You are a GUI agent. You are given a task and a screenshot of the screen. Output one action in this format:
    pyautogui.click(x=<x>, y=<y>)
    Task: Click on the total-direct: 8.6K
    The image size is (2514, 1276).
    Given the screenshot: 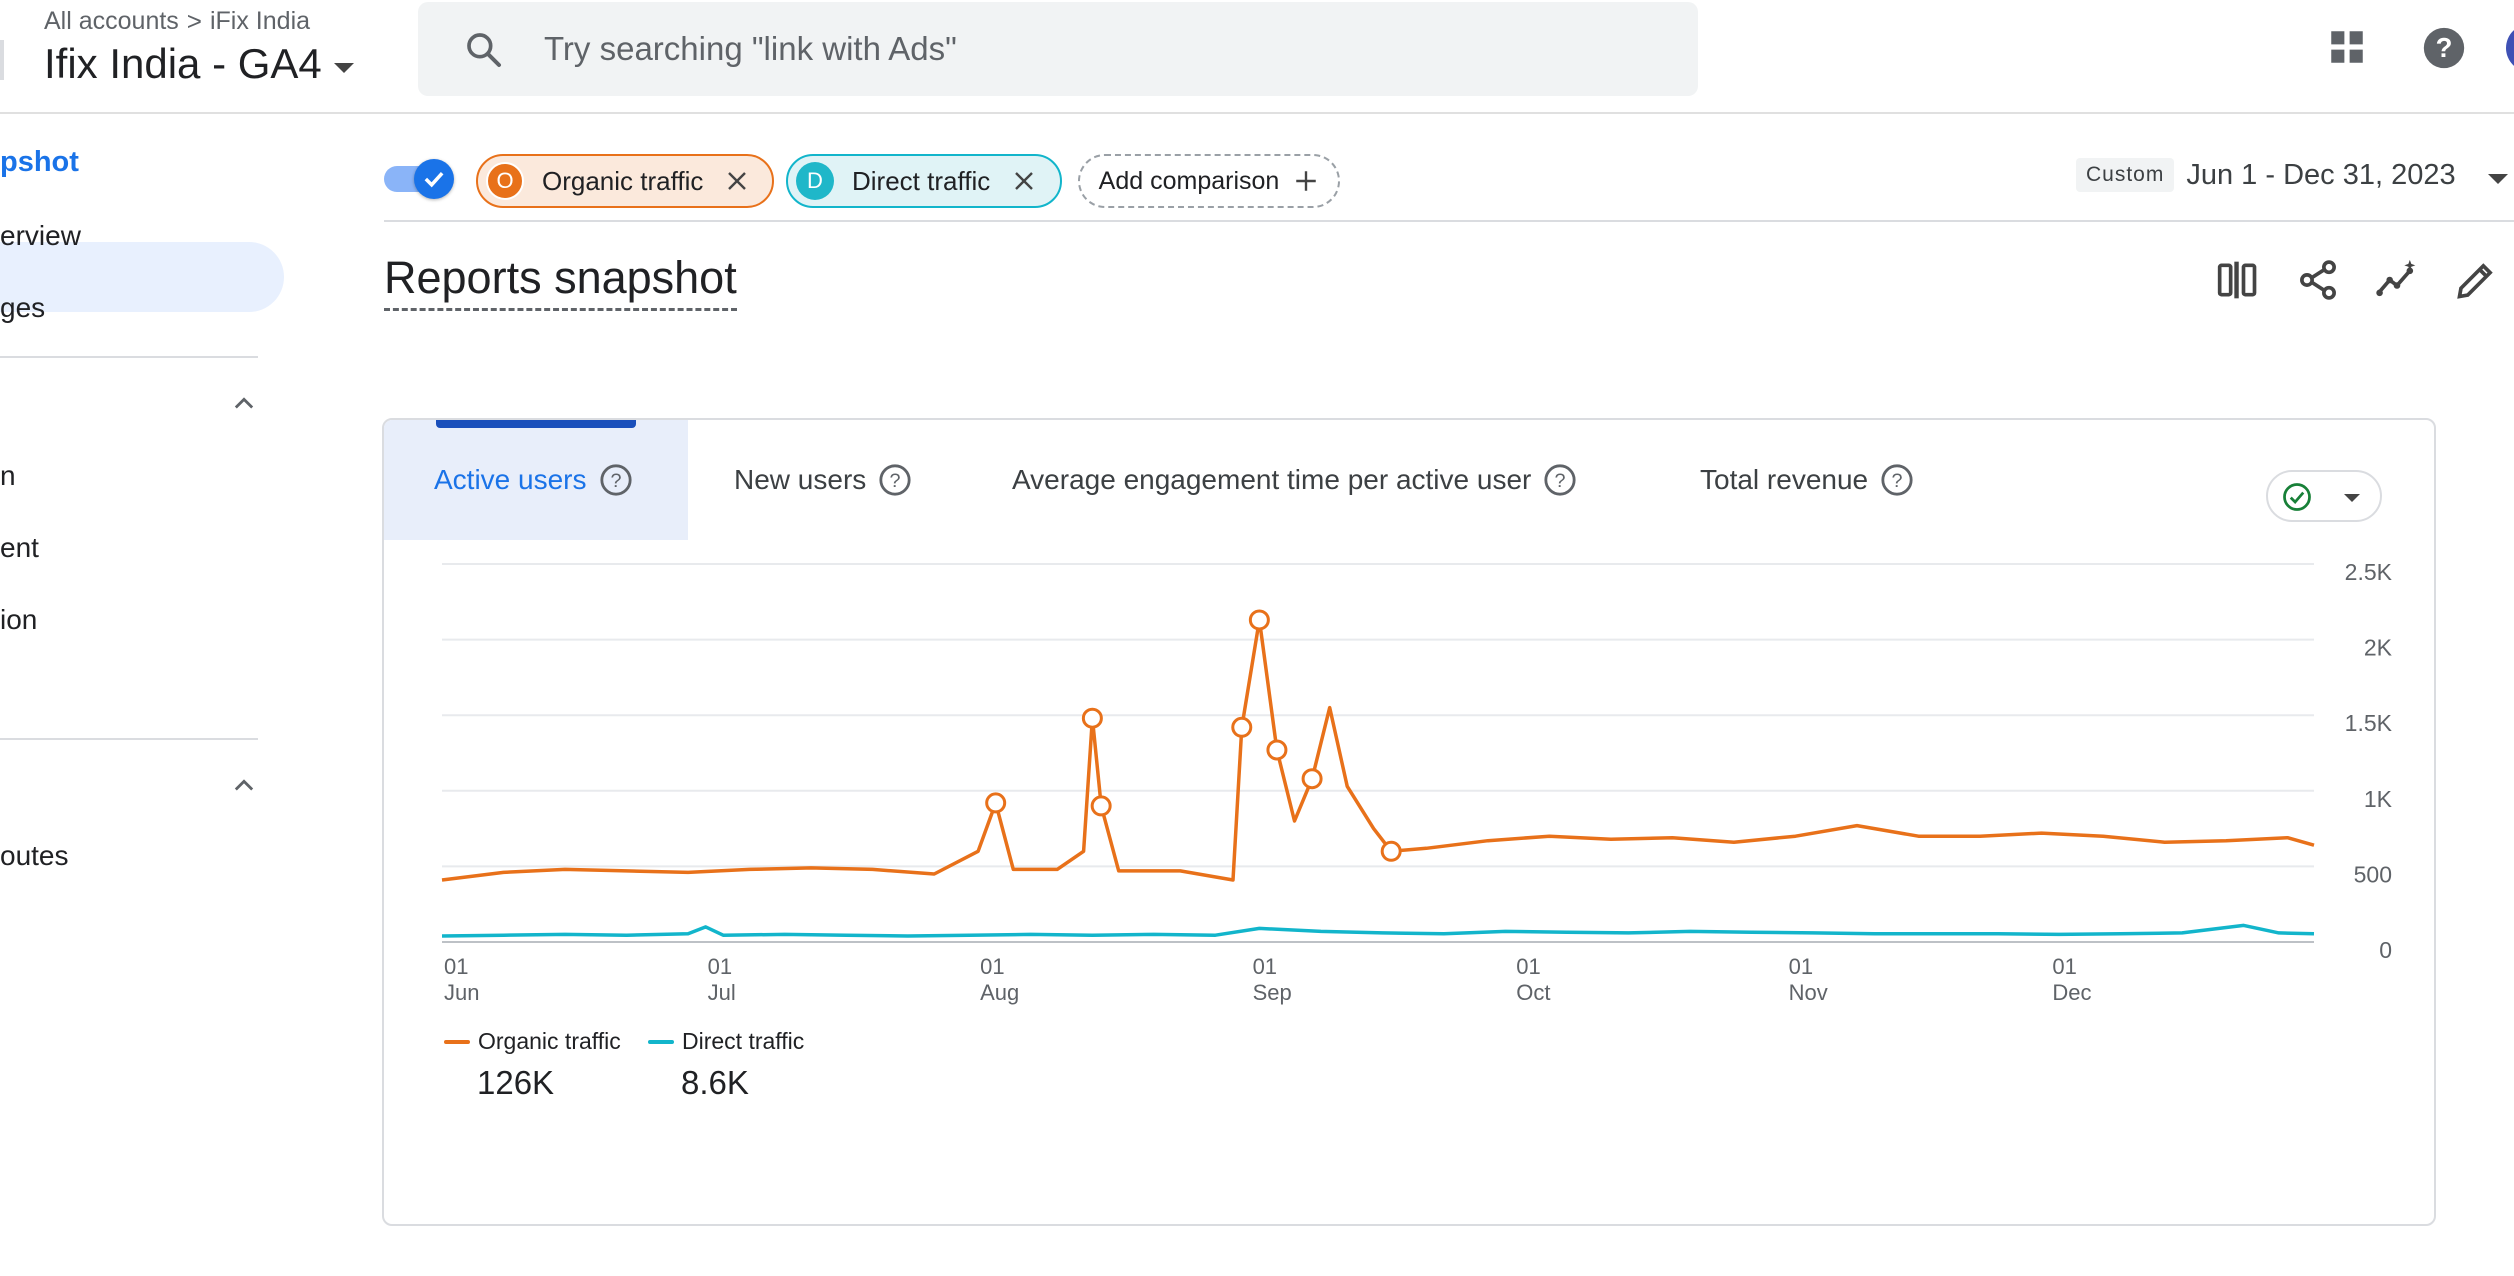 What is the action you would take?
    pyautogui.click(x=715, y=1082)
    